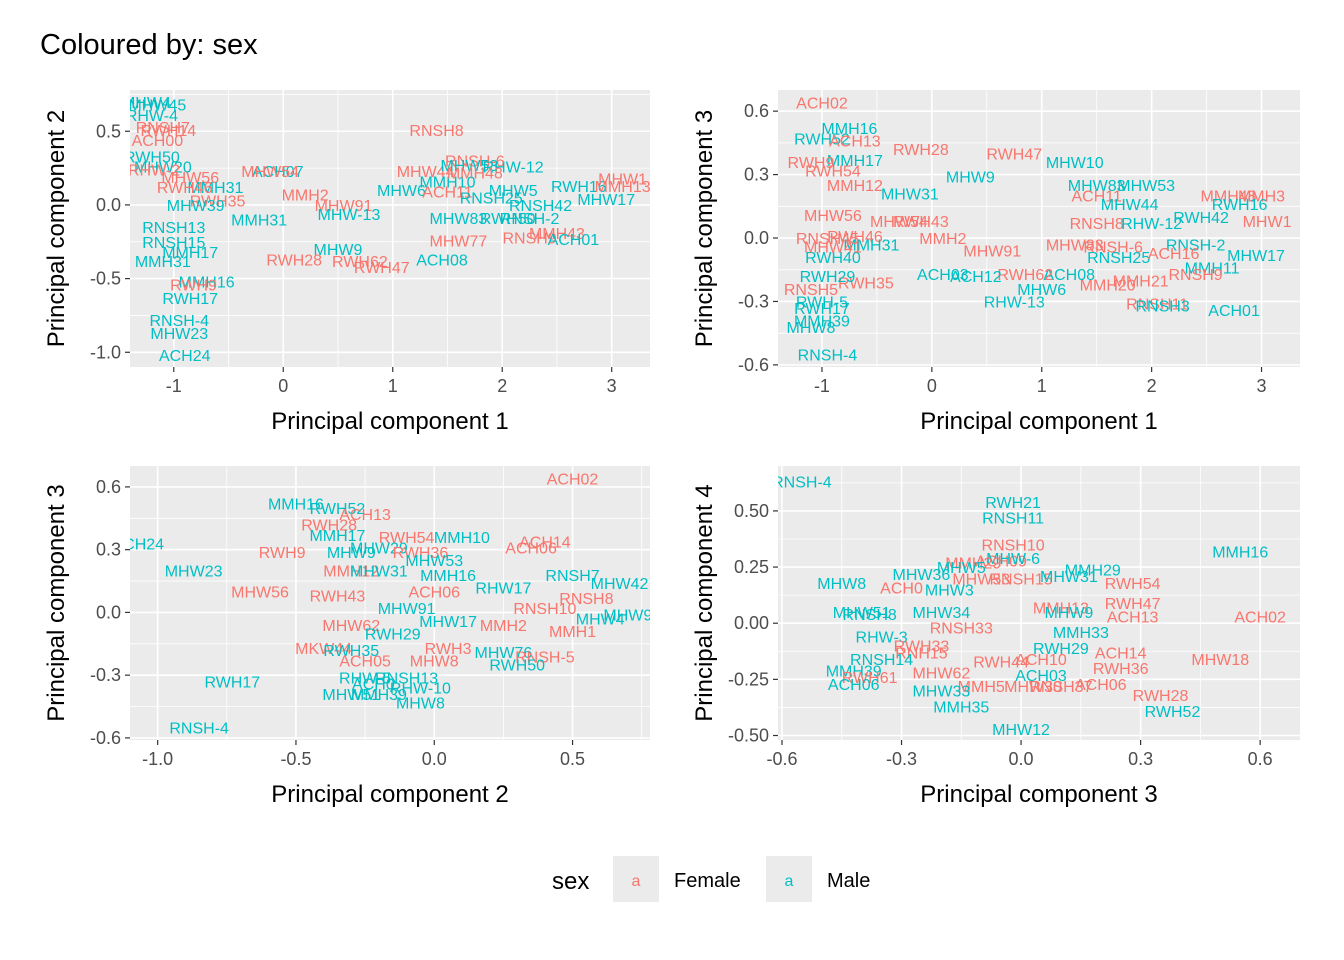  Describe the element at coordinates (870, 678) in the screenshot. I see `point-label-female: RWH61` at that location.